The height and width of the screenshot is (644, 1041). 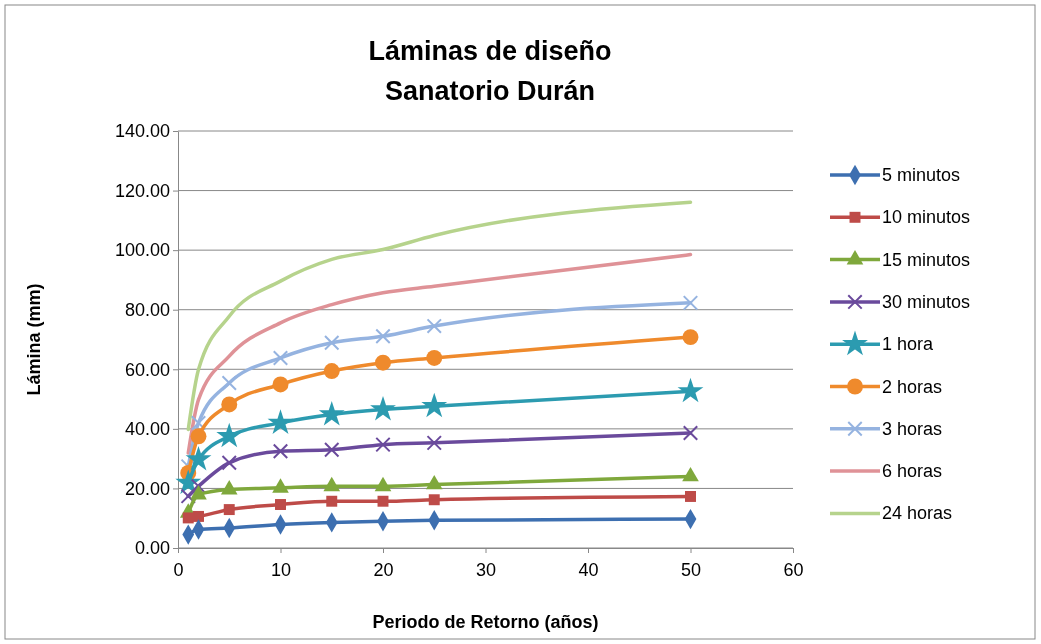 I want to click on y-tick-label: 120.00, so click(x=142, y=190).